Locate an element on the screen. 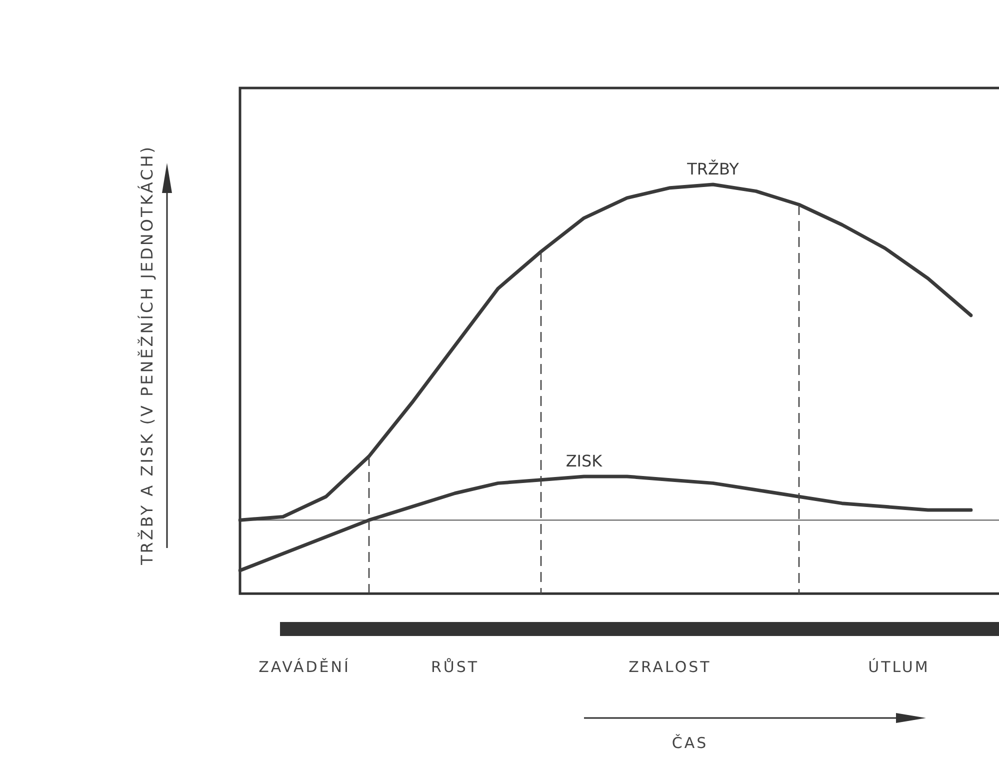 The width and height of the screenshot is (999, 758). series-label: TRŽBY is located at coordinates (713, 169).